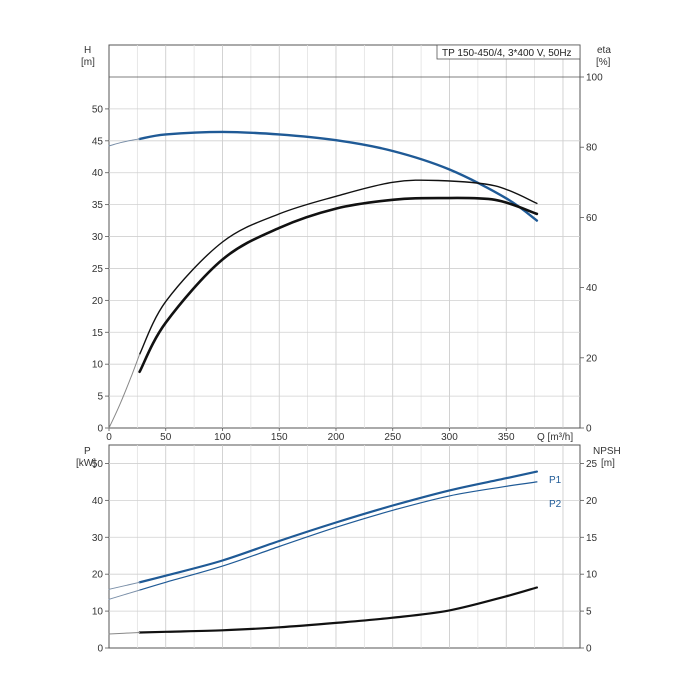 The height and width of the screenshot is (700, 700). Describe the element at coordinates (592, 358) in the screenshot. I see `top-right-tick-label: 20` at that location.